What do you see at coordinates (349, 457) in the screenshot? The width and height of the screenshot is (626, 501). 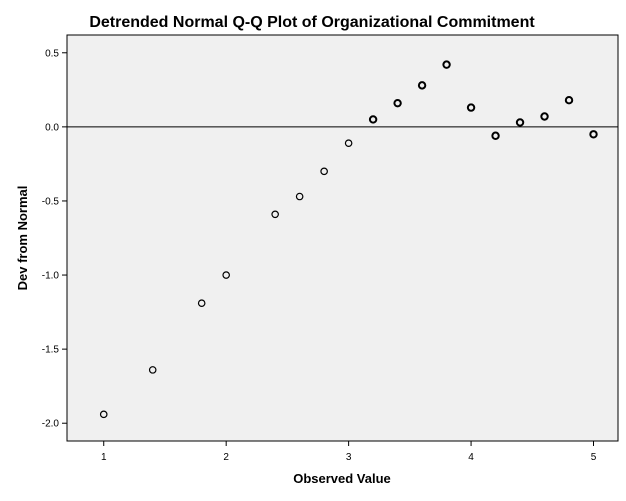 I see `x-tick-label: 3` at bounding box center [349, 457].